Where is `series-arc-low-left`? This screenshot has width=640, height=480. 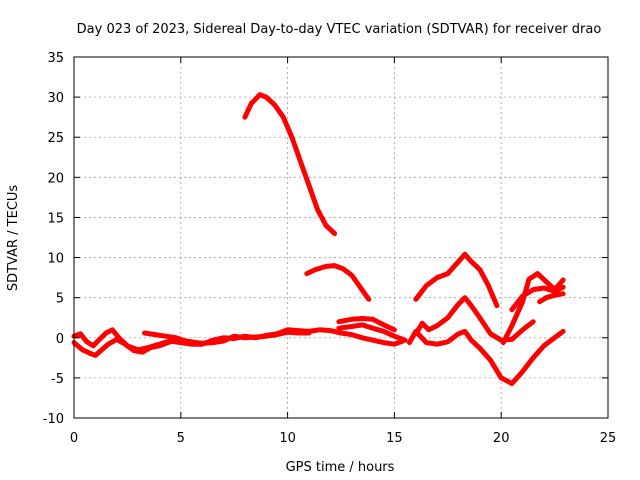 series-arc-low-left is located at coordinates (238, 340).